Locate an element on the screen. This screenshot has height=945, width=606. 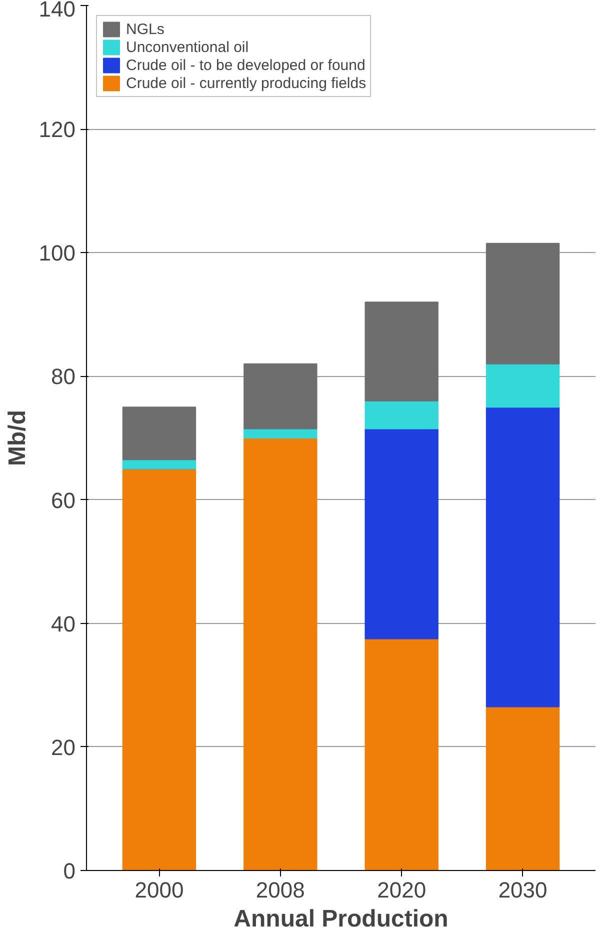
legend-label: Crude oil - currently producing fields is located at coordinates (246, 83).